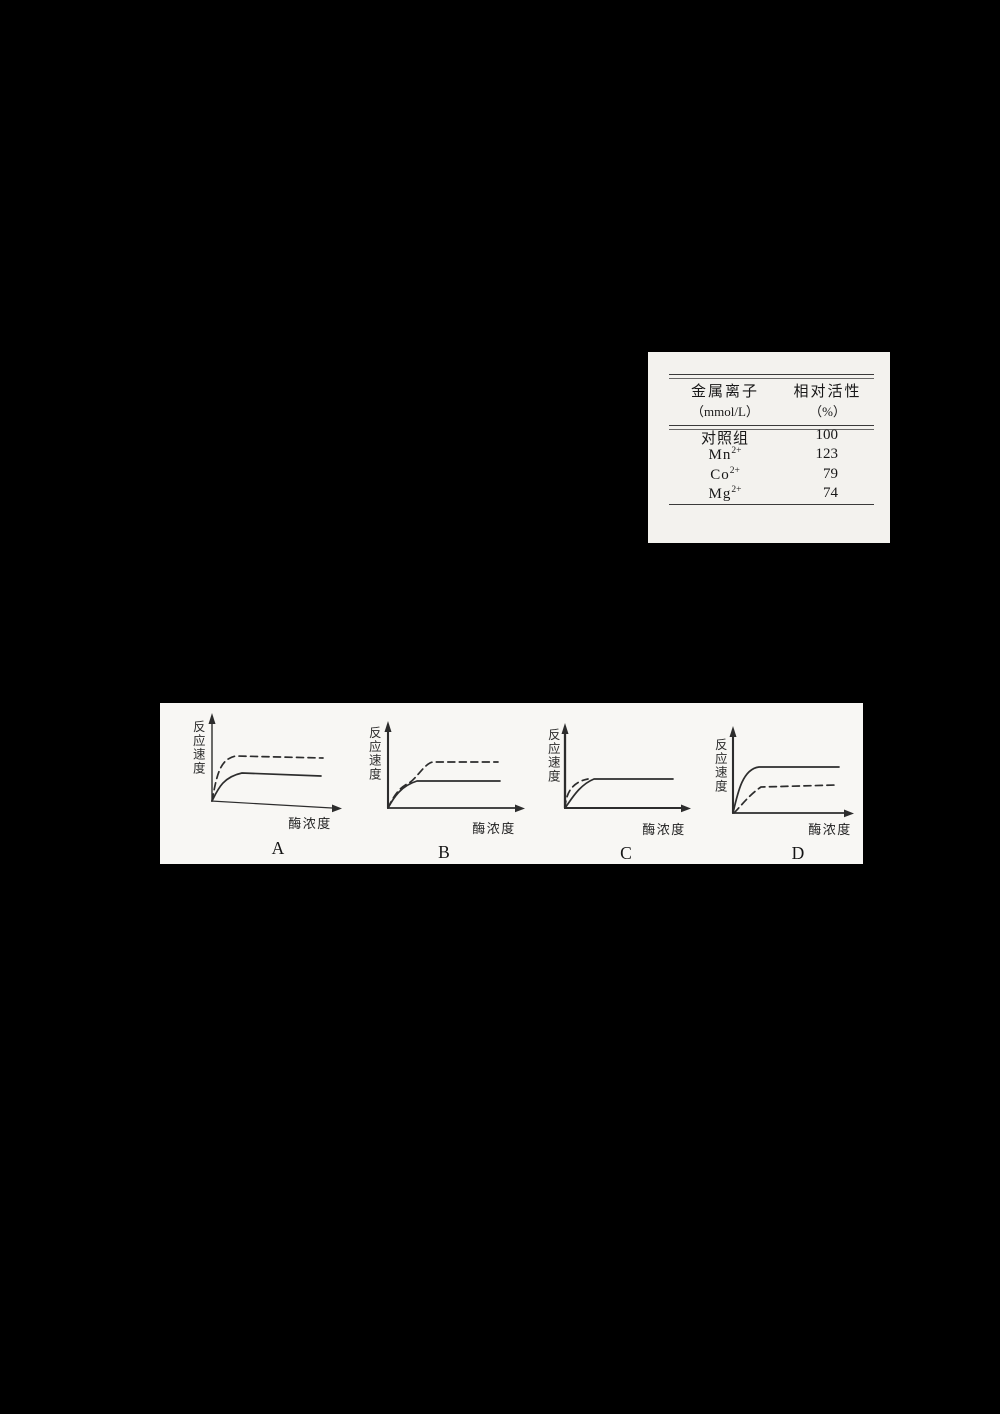 This screenshot has width=1000, height=1414. Describe the element at coordinates (626, 853) in the screenshot. I see `option-letter: C` at that location.